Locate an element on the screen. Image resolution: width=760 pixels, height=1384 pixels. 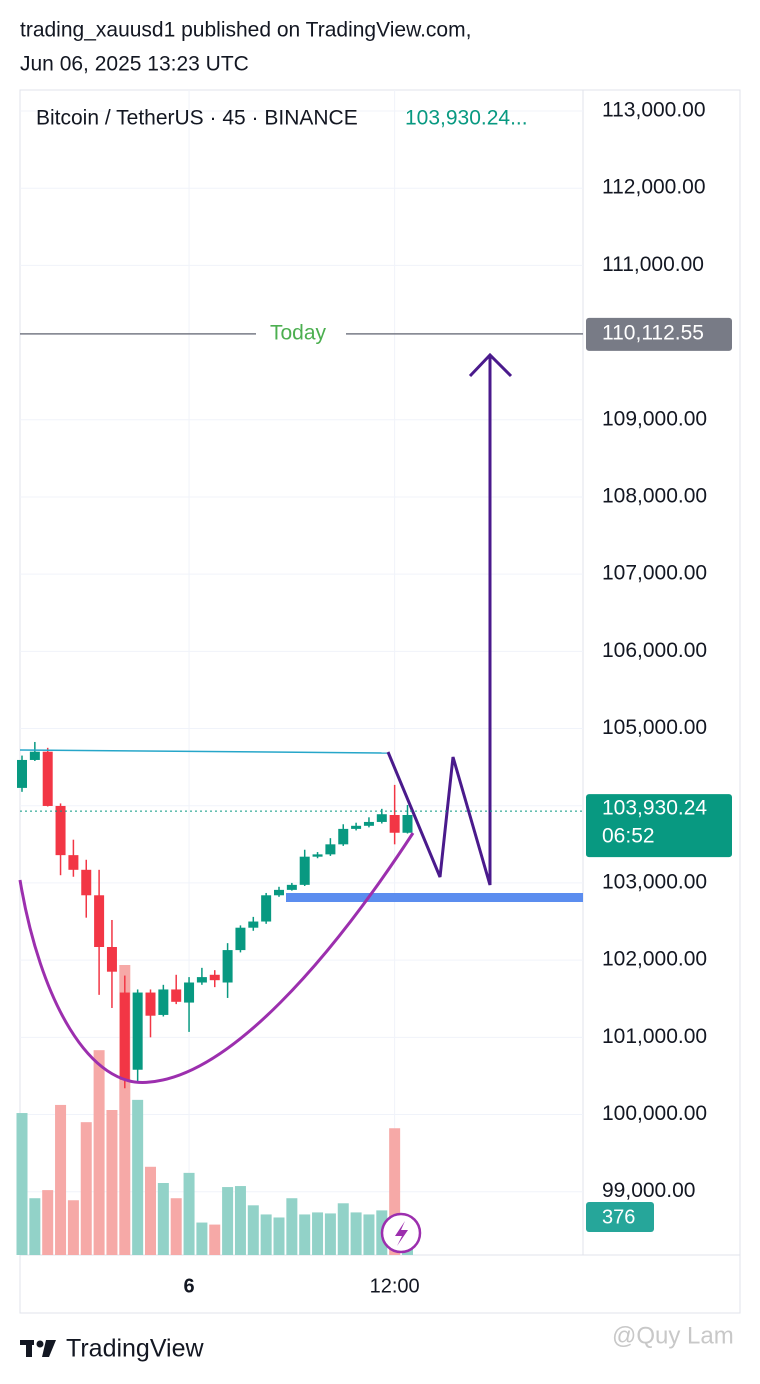
volume-label: 376 is located at coordinates (618, 1217).